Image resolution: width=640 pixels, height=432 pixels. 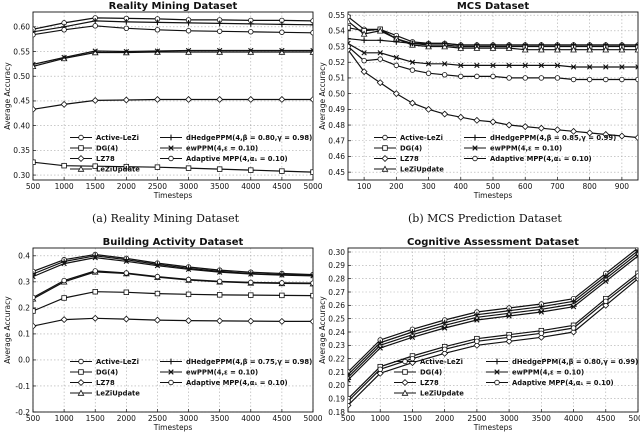 I want to click on legend-label: dHedgePPM(4,β = 0.85,γ = 0.99), so click(x=553, y=138).